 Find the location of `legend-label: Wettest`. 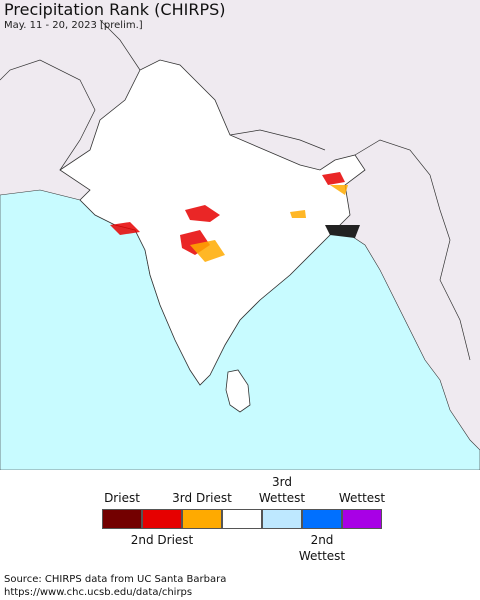

legend-label: Wettest is located at coordinates (362, 498).